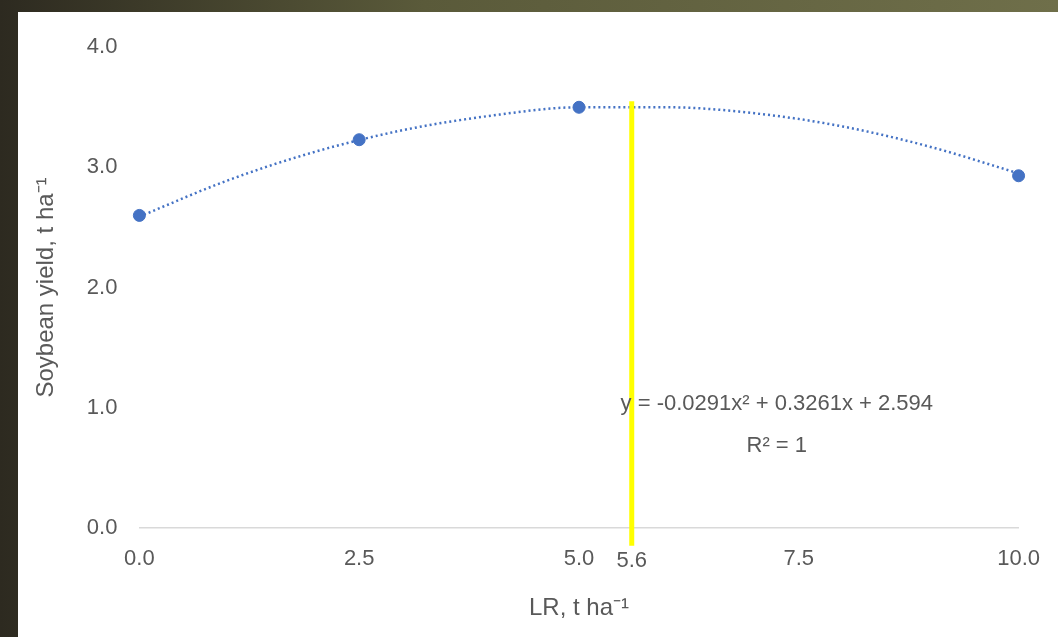 The image size is (1058, 637). Describe the element at coordinates (1018, 558) in the screenshot. I see `x-tick-label: 10.0` at that location.